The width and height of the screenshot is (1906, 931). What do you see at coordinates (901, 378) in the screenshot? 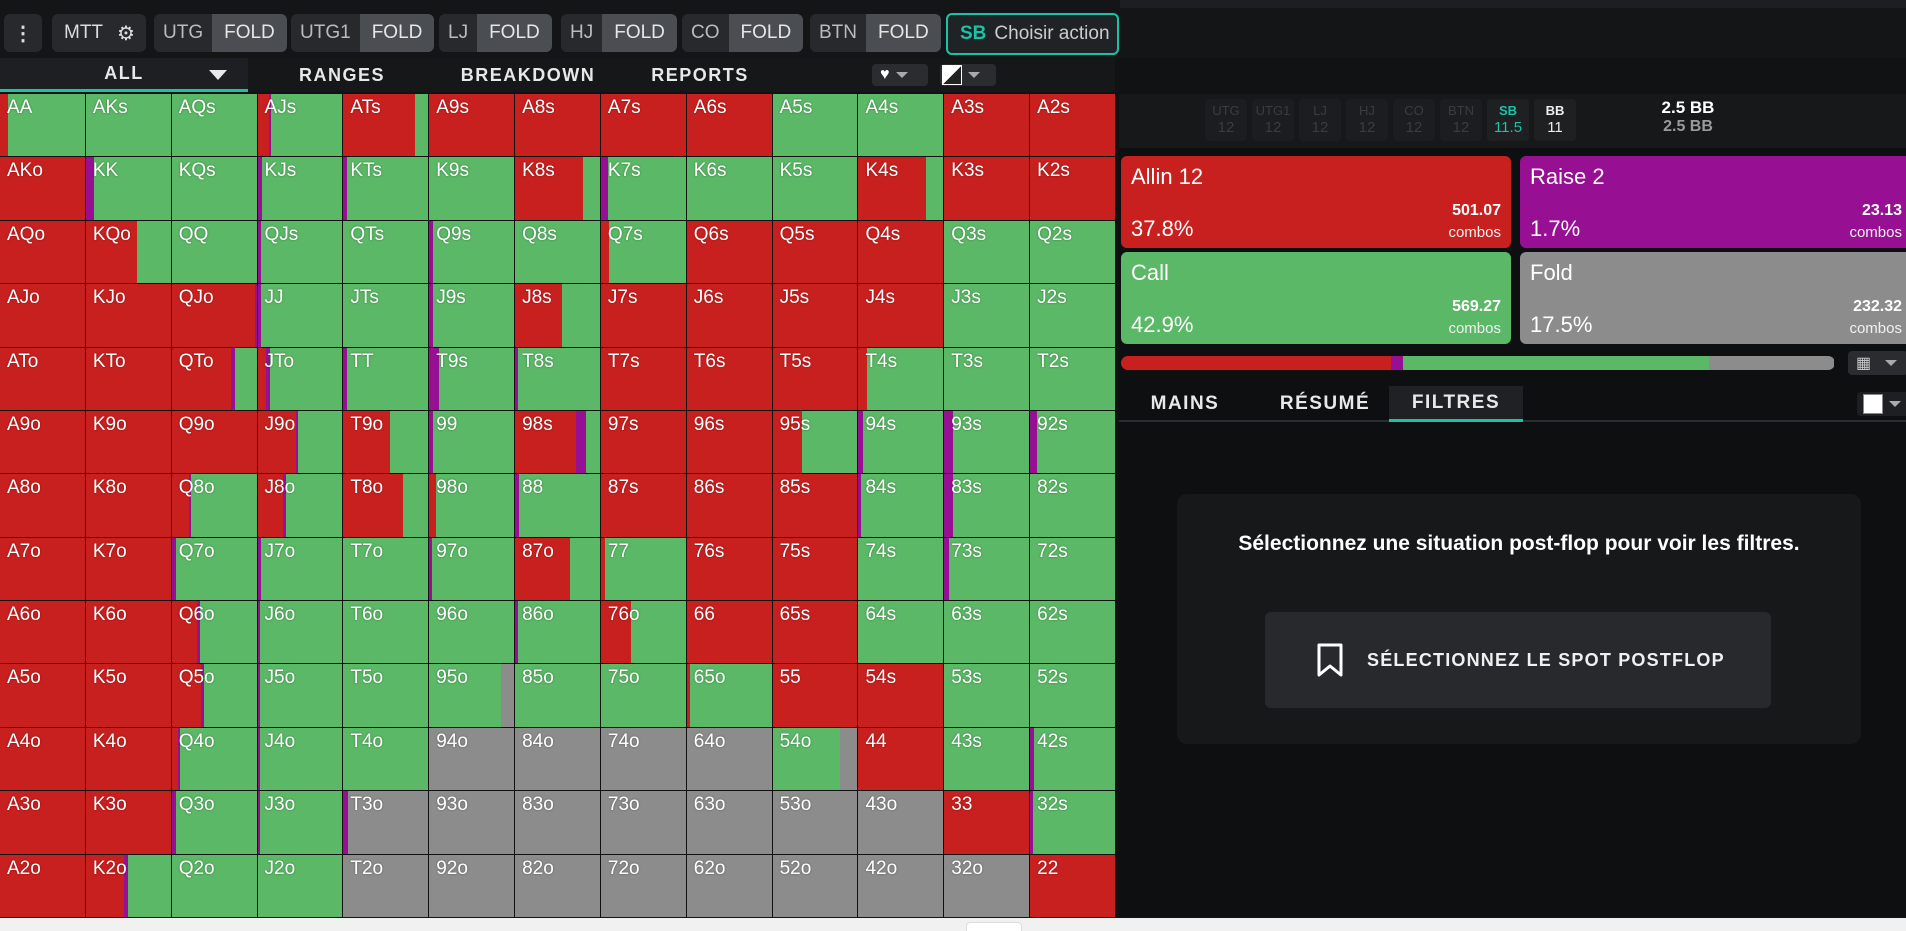
I see `hand-cell: T4s` at bounding box center [901, 378].